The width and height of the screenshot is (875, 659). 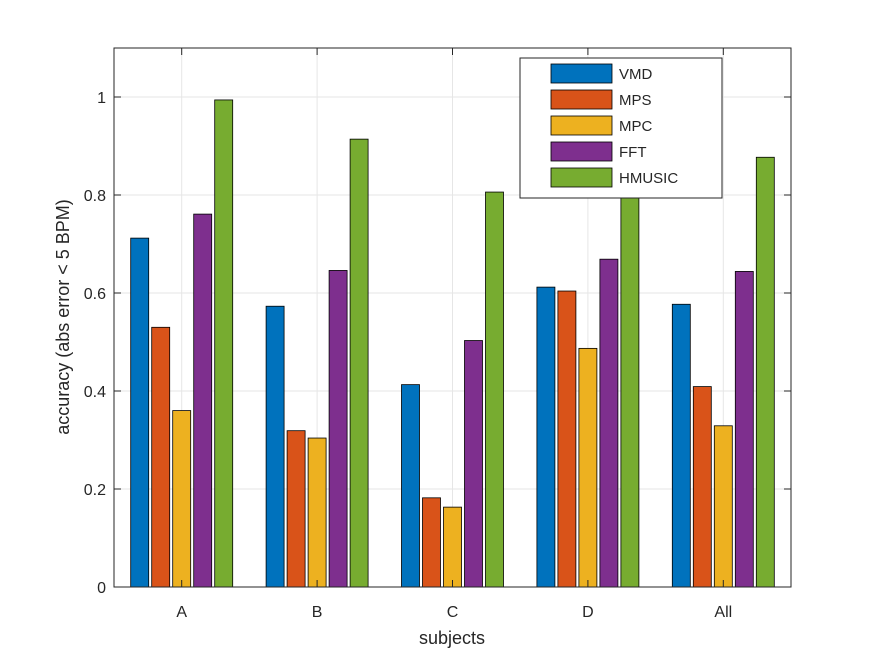 What do you see at coordinates (581, 73) in the screenshot?
I see `legend-swatch-vmd` at bounding box center [581, 73].